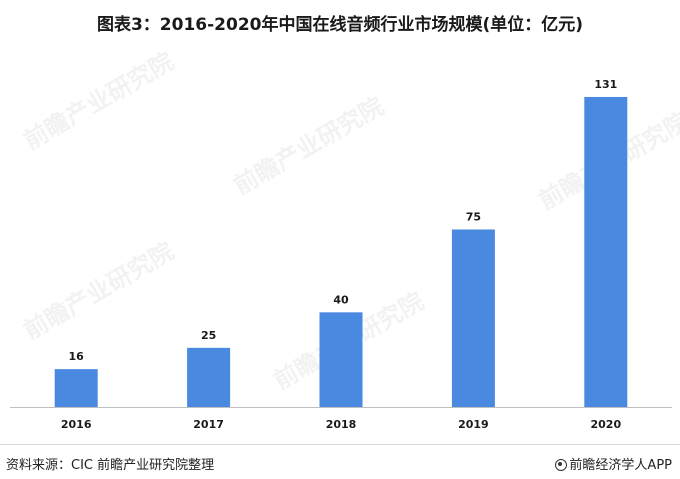 This screenshot has height=479, width=680. Describe the element at coordinates (76, 388) in the screenshot. I see `bar-2016` at that location.